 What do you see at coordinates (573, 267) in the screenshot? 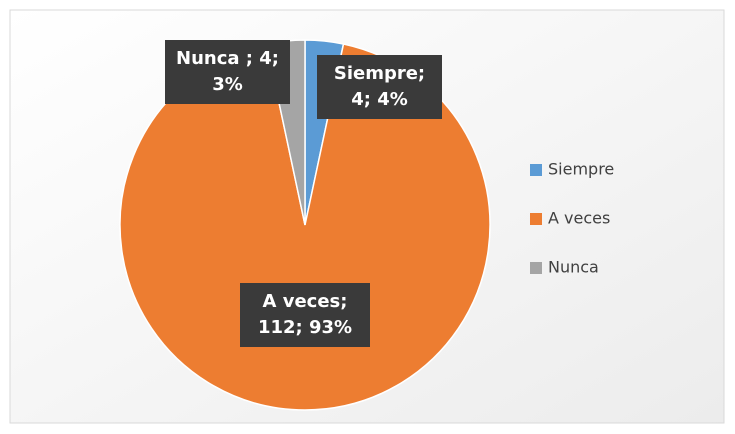
I see `legend-label: Nunca` at bounding box center [573, 267].